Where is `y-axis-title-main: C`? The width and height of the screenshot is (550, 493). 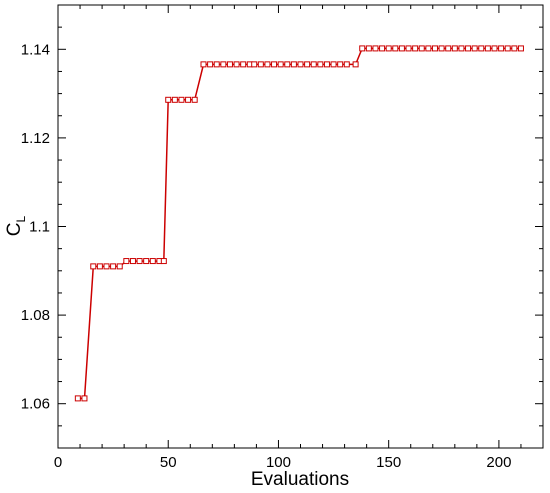
y-axis-title-main: C is located at coordinates (14, 229).